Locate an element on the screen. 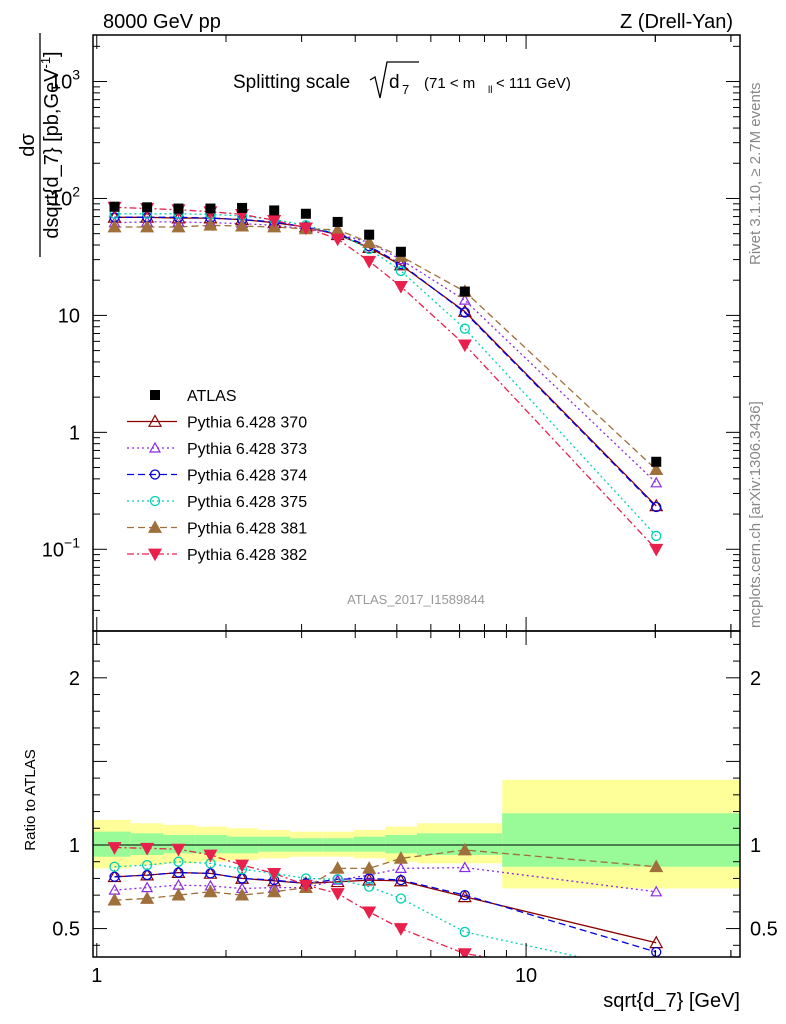 The height and width of the screenshot is (1024, 786). main-title-symbol: d is located at coordinates (394, 82).